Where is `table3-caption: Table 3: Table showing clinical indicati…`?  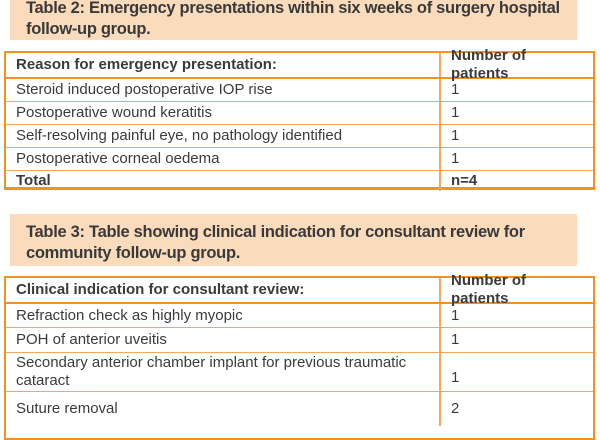
table3-caption: Table 3: Table showing clinical indicati… is located at coordinates (293, 240).